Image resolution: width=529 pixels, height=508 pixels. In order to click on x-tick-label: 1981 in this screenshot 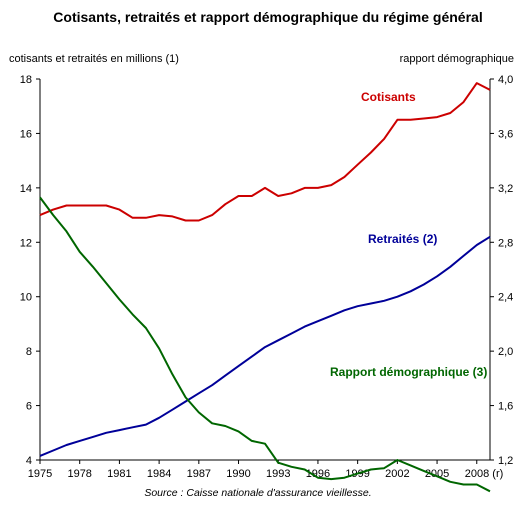, I will do `click(119, 474)`.